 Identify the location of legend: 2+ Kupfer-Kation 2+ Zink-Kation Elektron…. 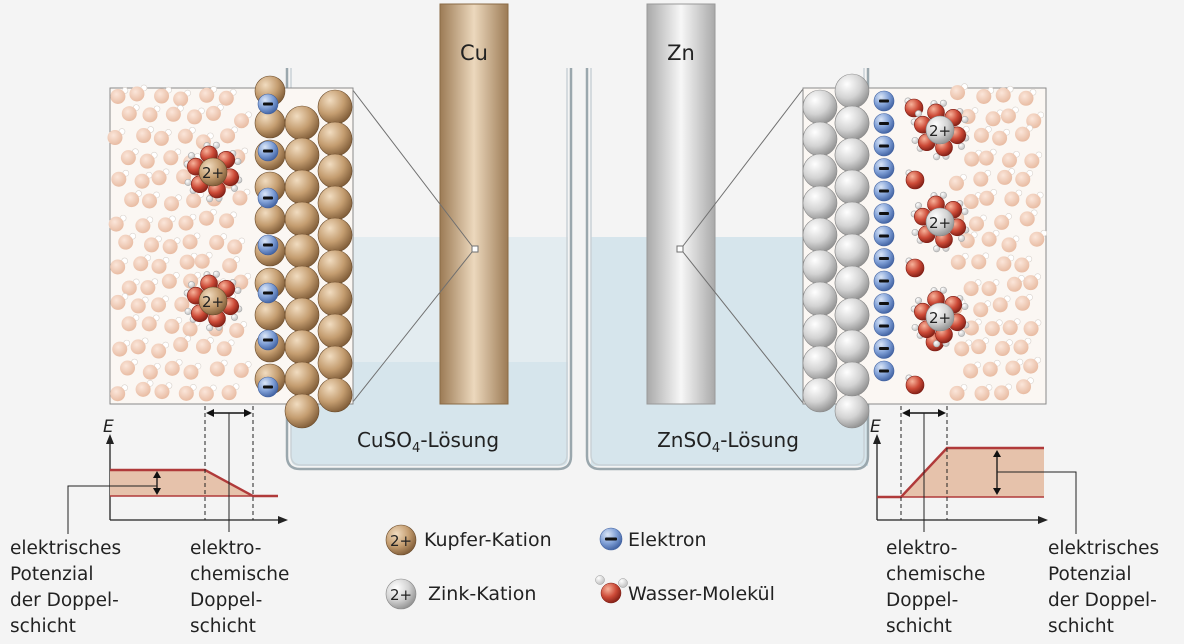
(580, 567).